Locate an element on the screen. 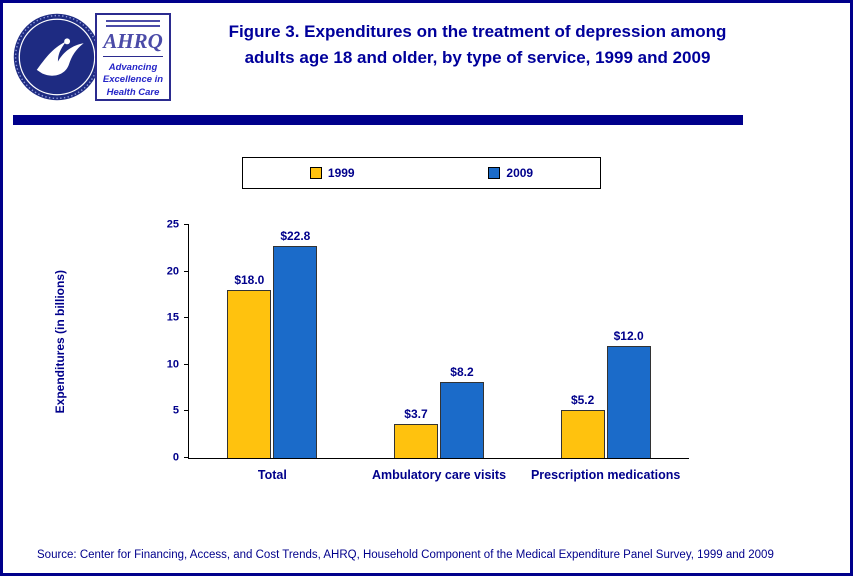 This screenshot has width=853, height=576. y-tick-label: 25 is located at coordinates (172, 224).